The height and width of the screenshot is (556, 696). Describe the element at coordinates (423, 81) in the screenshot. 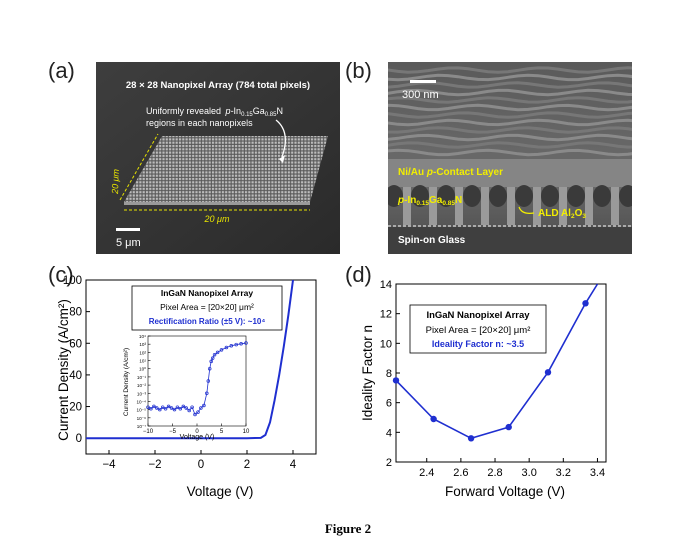

I see `panel-b-scale-bar` at that location.